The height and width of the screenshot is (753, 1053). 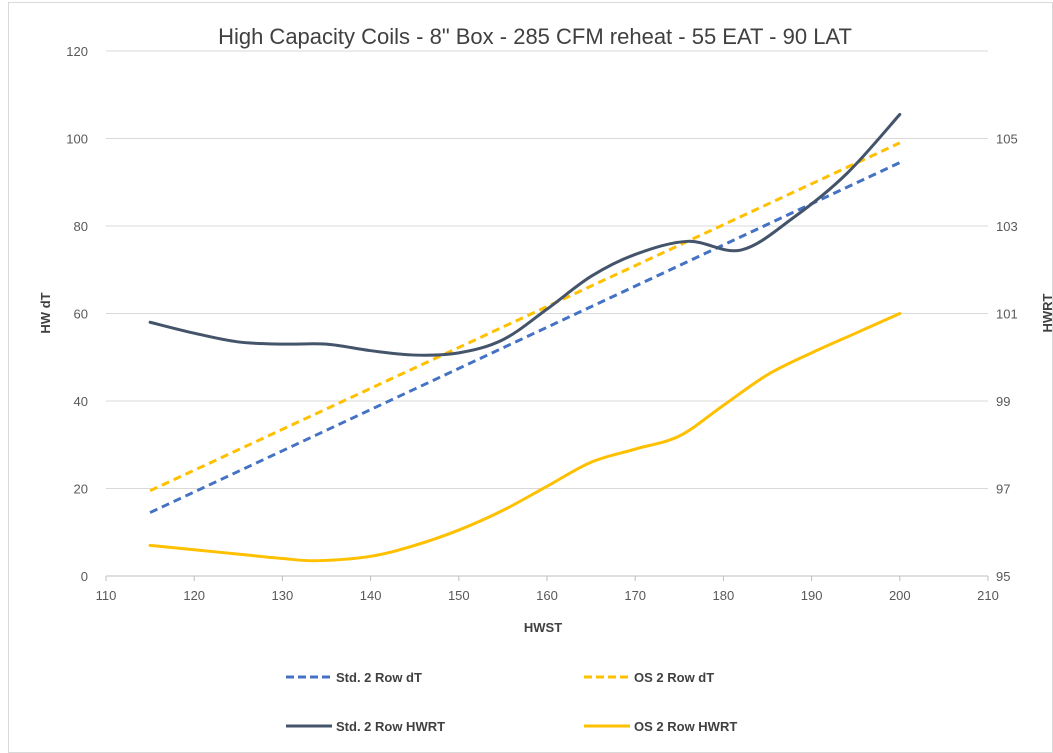 What do you see at coordinates (81, 401) in the screenshot?
I see `y-tick-label: 40` at bounding box center [81, 401].